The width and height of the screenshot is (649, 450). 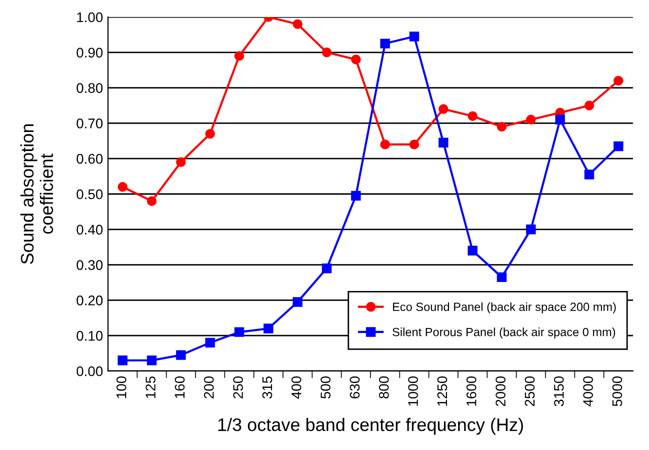 I want to click on x-tick-label: 630, so click(x=355, y=387).